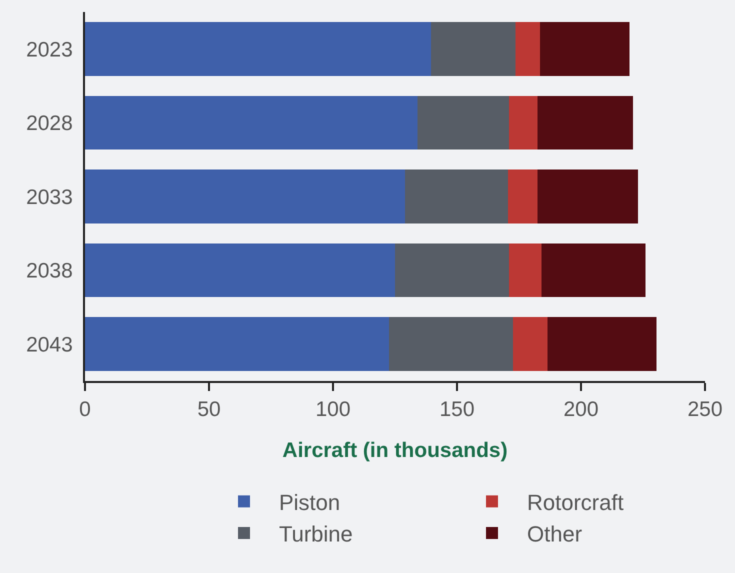 This screenshot has width=735, height=573. What do you see at coordinates (49, 124) in the screenshot?
I see `y-tick-label: 2028` at bounding box center [49, 124].